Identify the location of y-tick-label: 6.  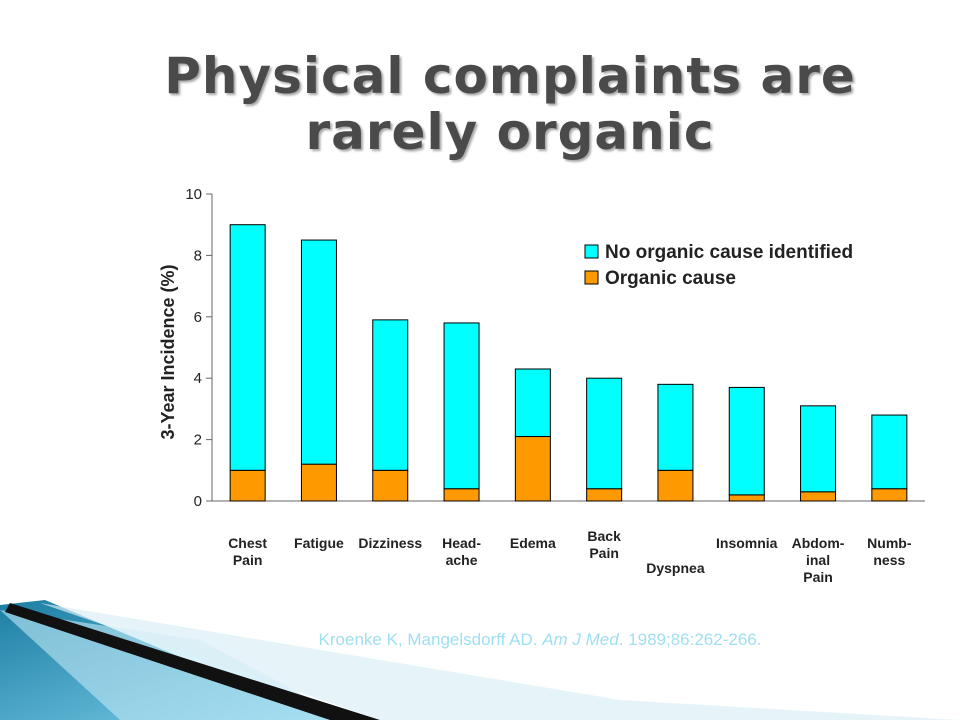
(198, 317).